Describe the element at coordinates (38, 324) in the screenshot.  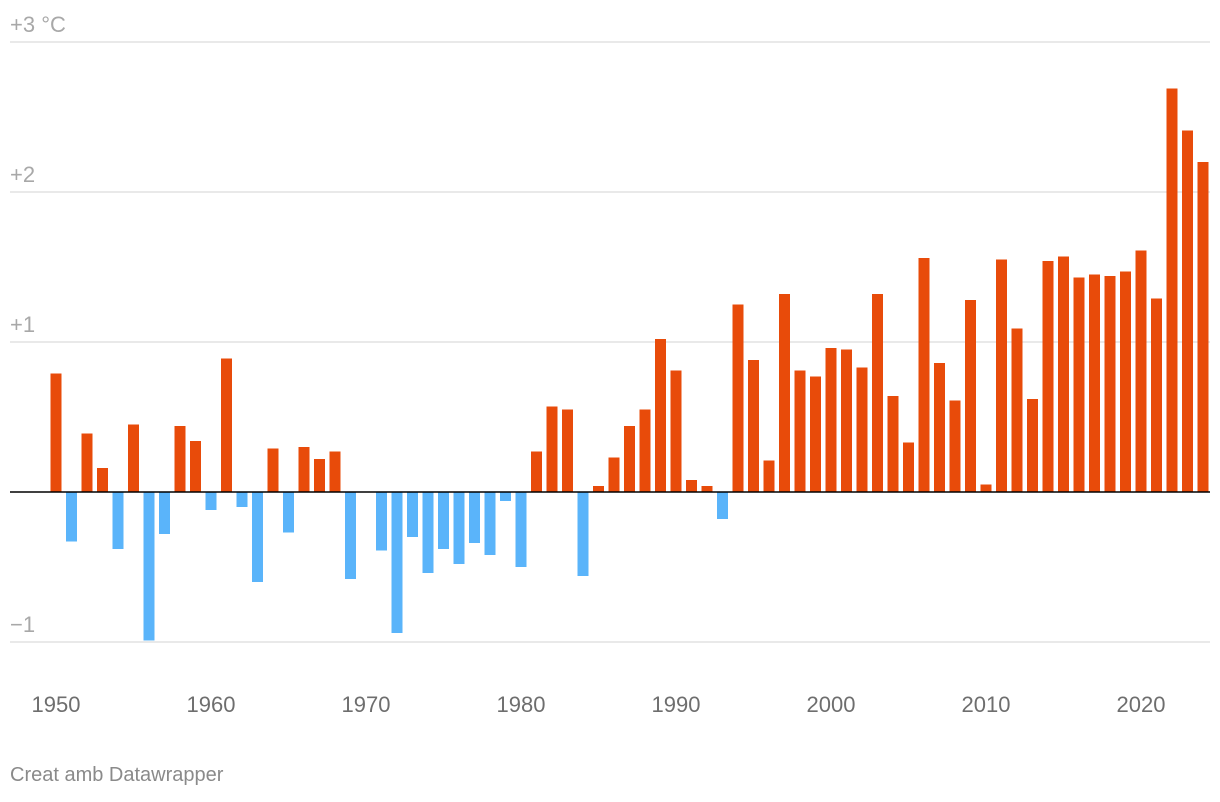
I see `y-axis-ticks: +3 °C +2 +1 −1` at that location.